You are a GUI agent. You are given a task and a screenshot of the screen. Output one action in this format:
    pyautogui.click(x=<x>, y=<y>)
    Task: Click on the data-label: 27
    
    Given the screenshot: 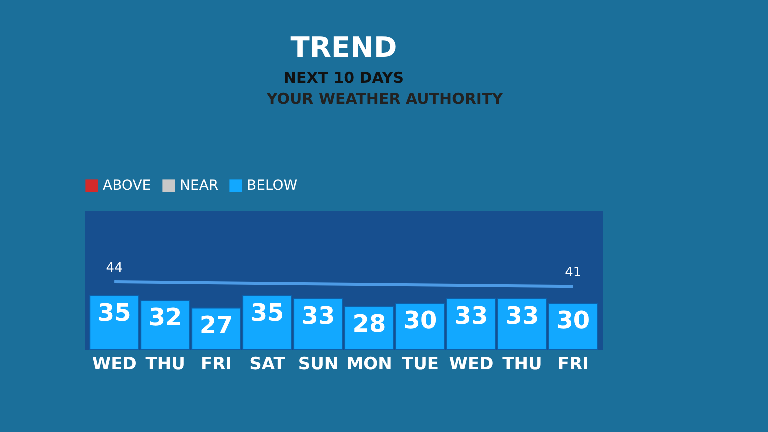 What is the action you would take?
    pyautogui.click(x=217, y=325)
    